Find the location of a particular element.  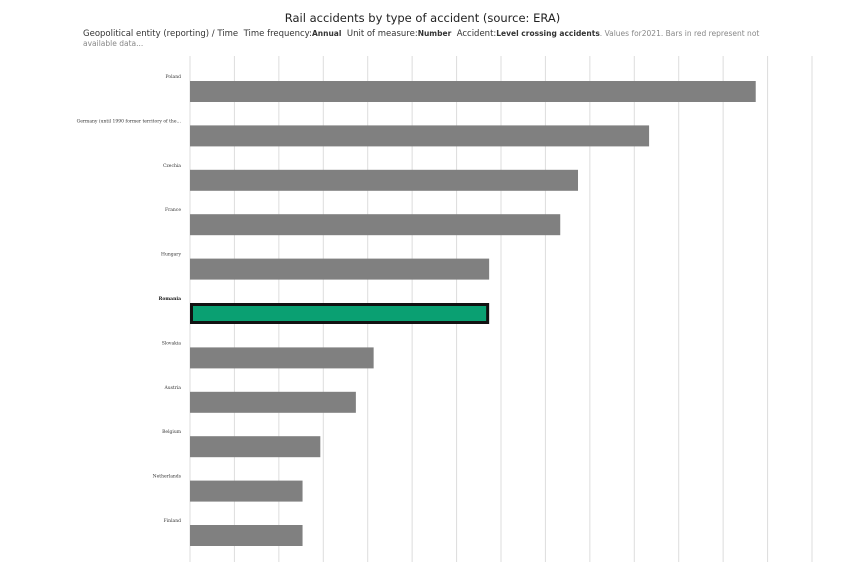

category-label: Netherlands is located at coordinates (167, 477).